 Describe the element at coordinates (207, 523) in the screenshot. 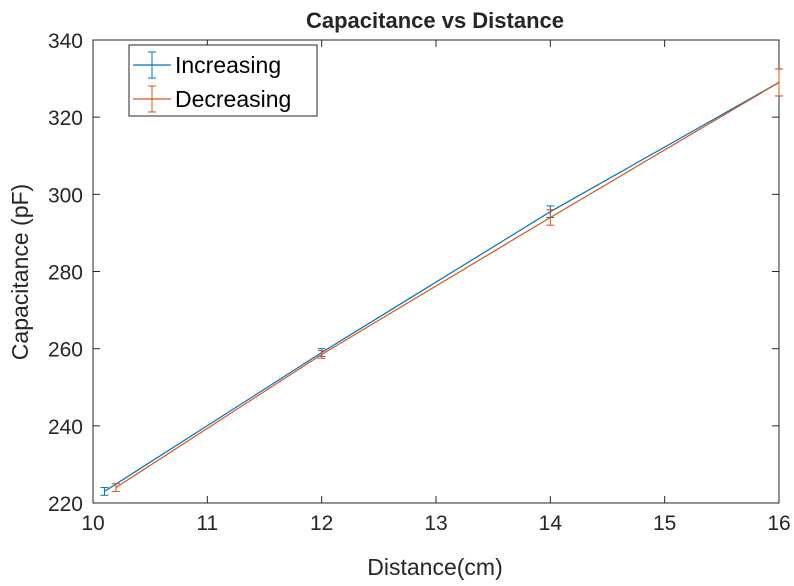

I see `x-tick-label: 11` at that location.